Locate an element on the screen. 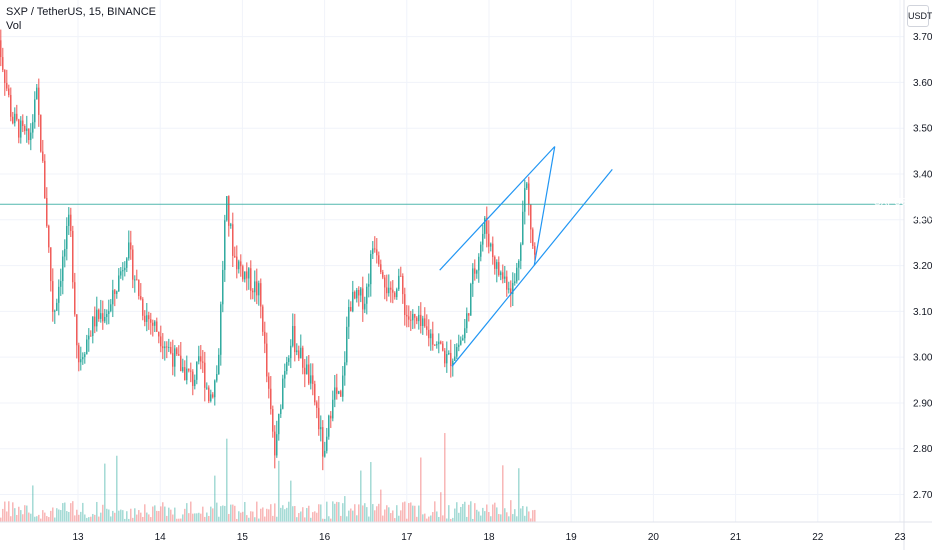  symbol-title: SXP / TetherUS, 15, BINANCE is located at coordinates (81, 12).